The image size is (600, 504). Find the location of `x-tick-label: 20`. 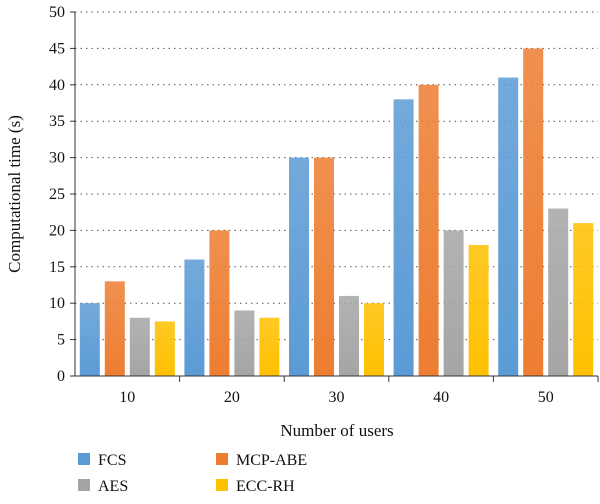

x-tick-label: 20 is located at coordinates (232, 397).